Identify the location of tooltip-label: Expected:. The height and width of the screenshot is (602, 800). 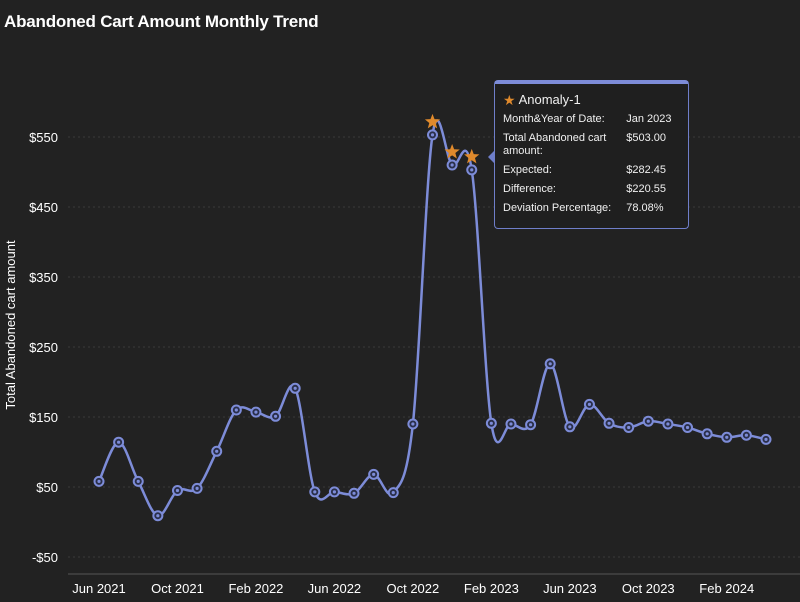
(527, 170).